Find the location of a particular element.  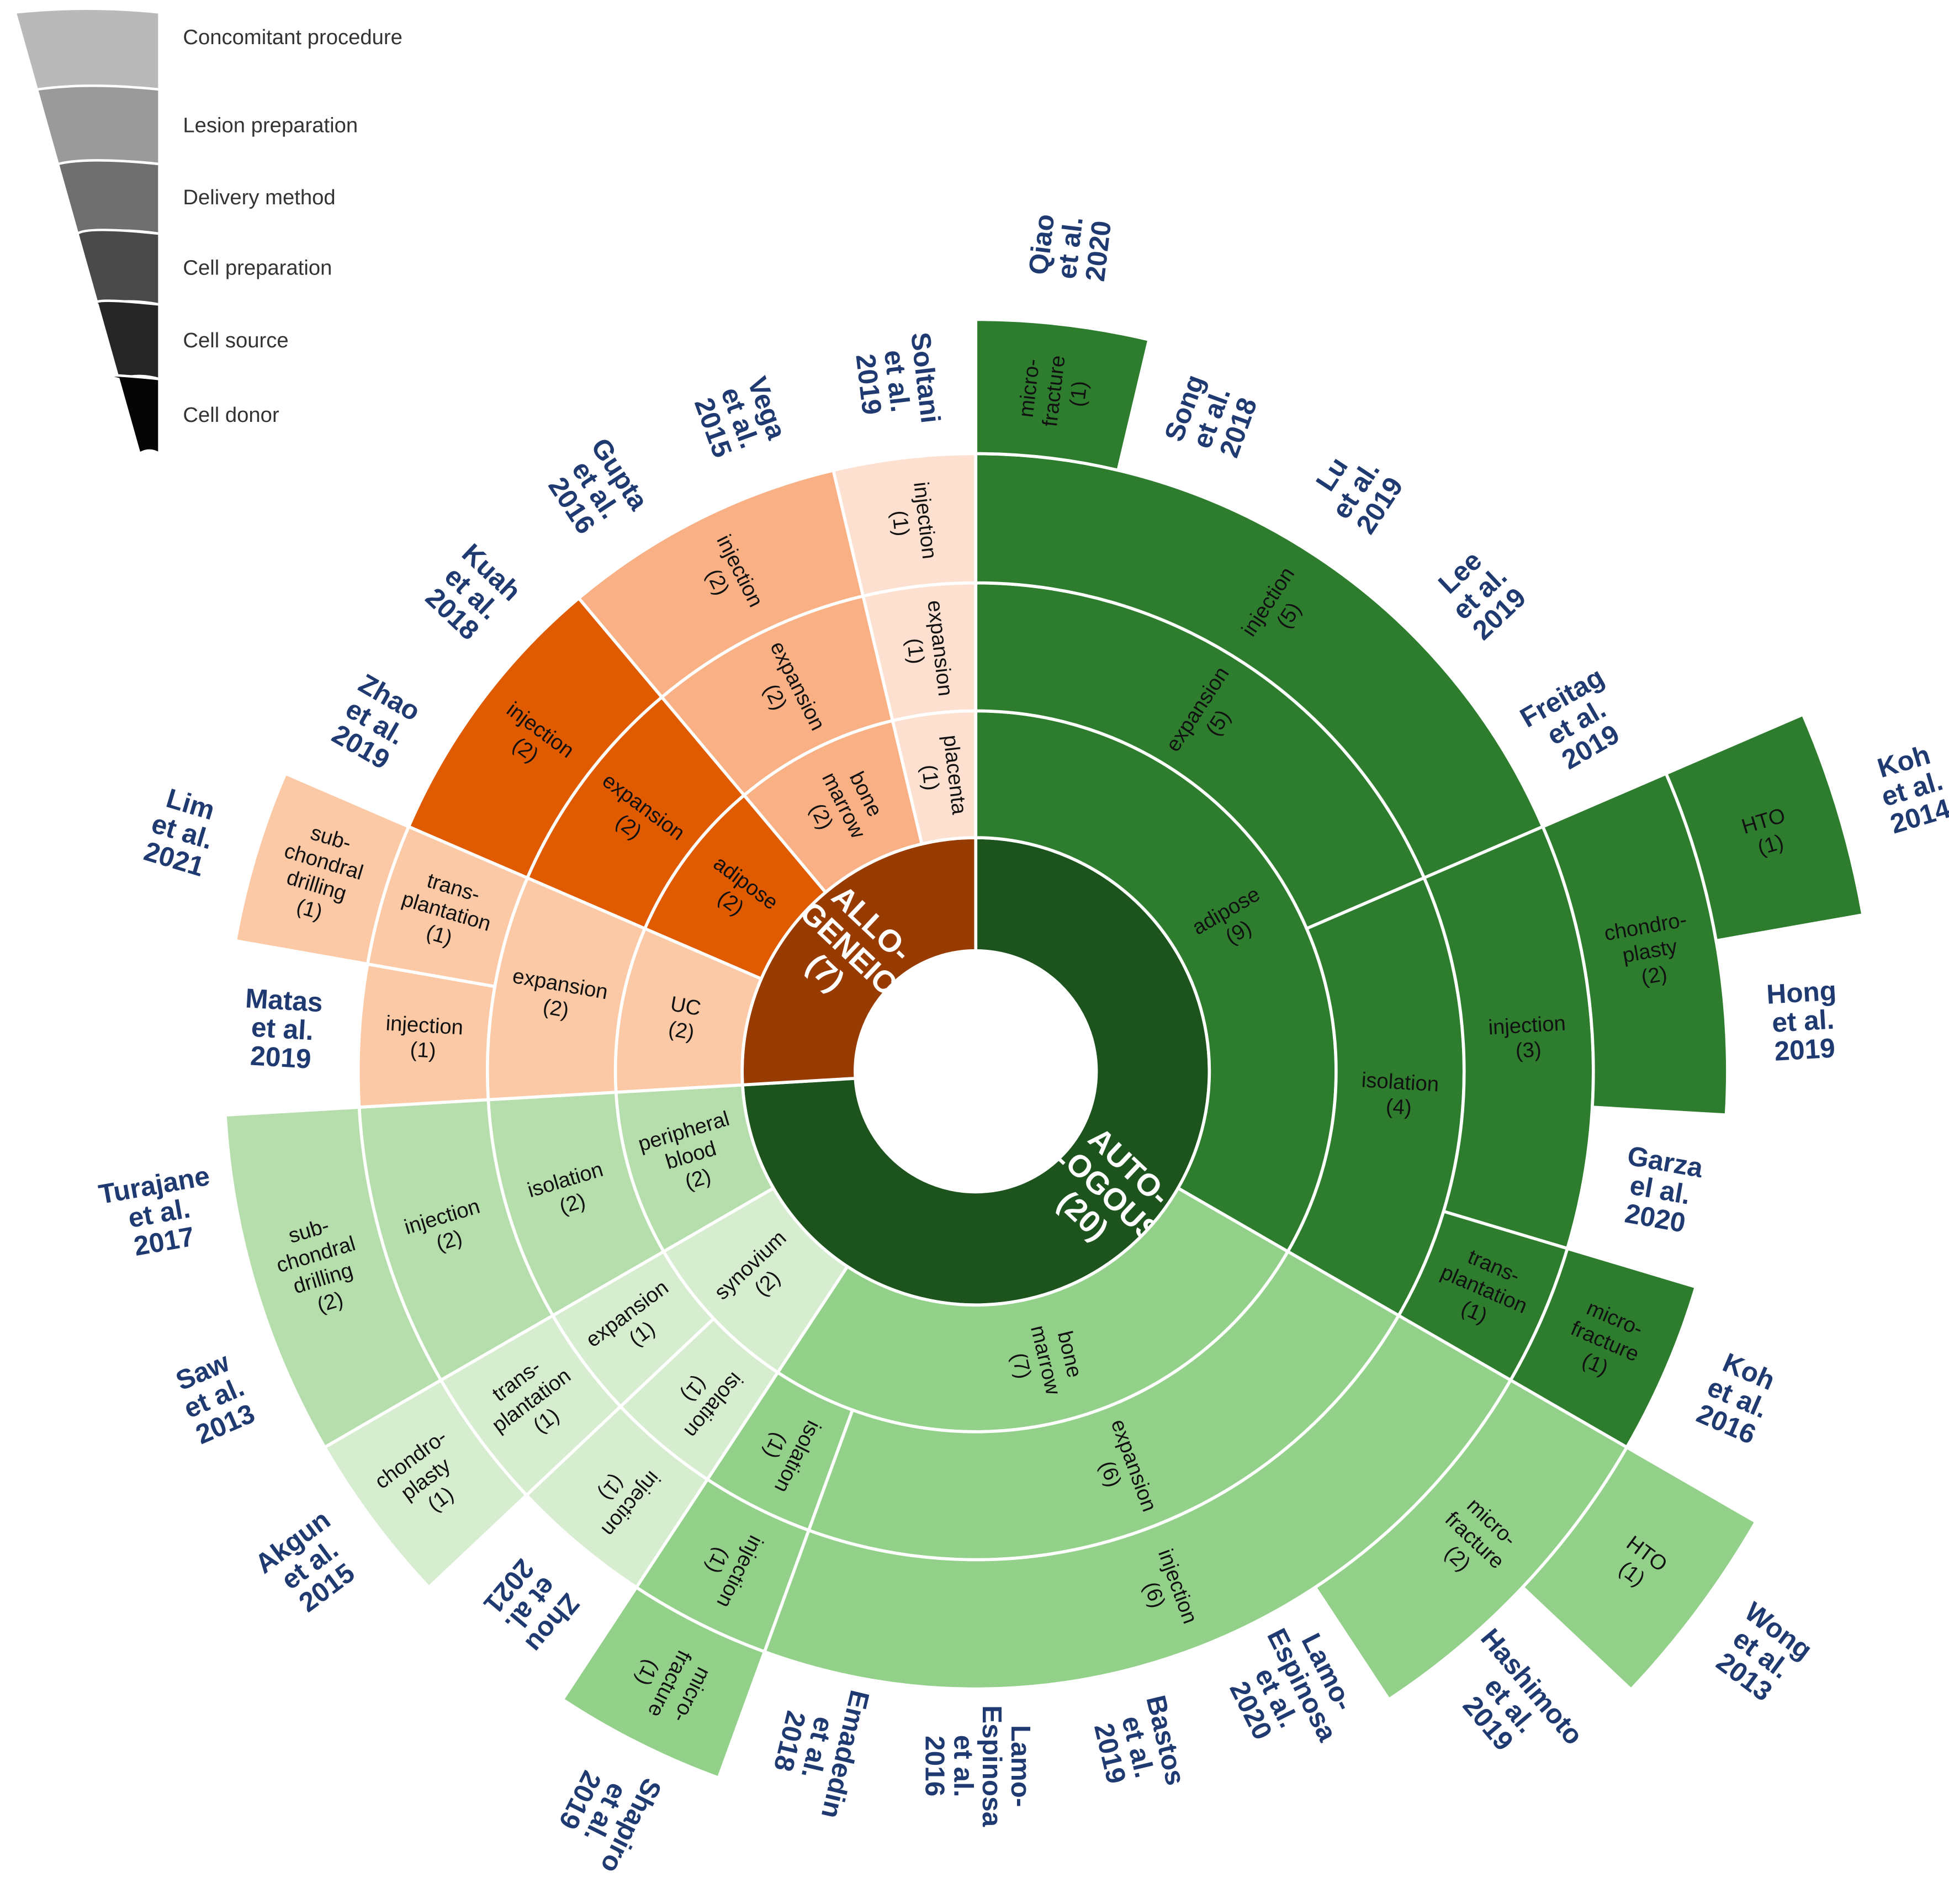

segment-label: isolation is located at coordinates (1400, 1082).